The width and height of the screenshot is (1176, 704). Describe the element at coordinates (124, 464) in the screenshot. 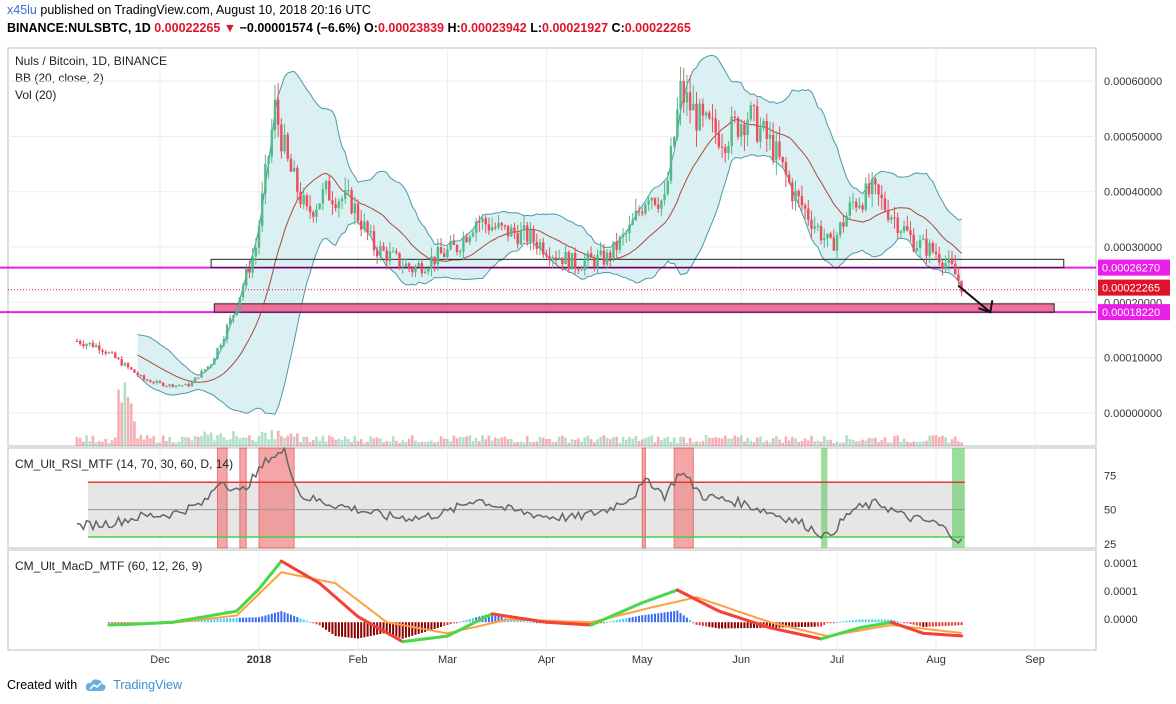

I see `rsi-indicator-title: CM_Ult_RSI_MTF (14, 70, 30, 60, D, 14)` at that location.